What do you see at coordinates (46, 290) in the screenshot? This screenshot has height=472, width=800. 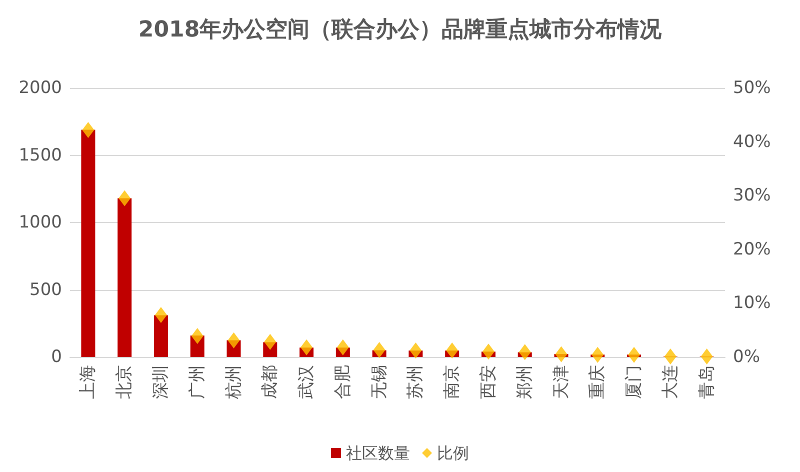 I see `y-tick-label: 500` at bounding box center [46, 290].